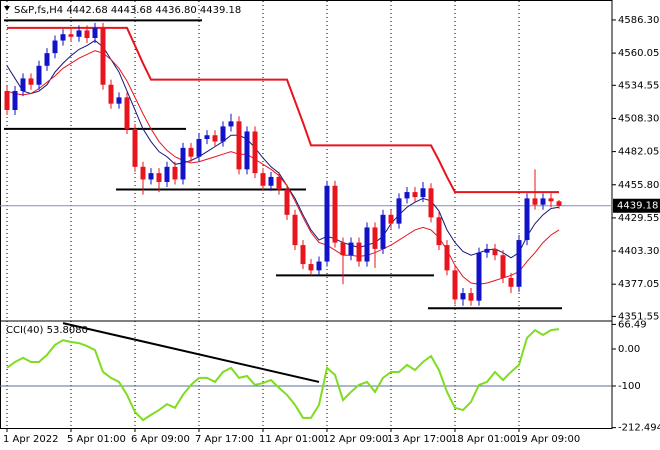 The height and width of the screenshot is (450, 660). I want to click on menu-icon, so click(7, 8).